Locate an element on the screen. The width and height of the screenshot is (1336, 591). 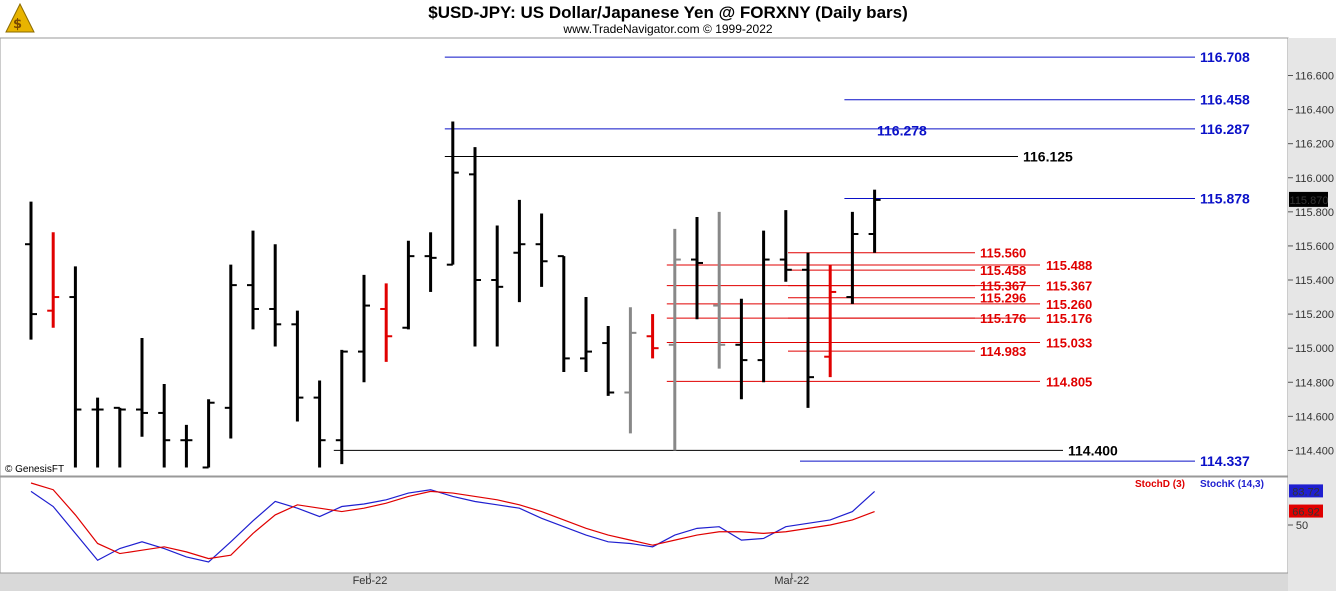
y-tick-label: 116.000 is located at coordinates (1314, 179).